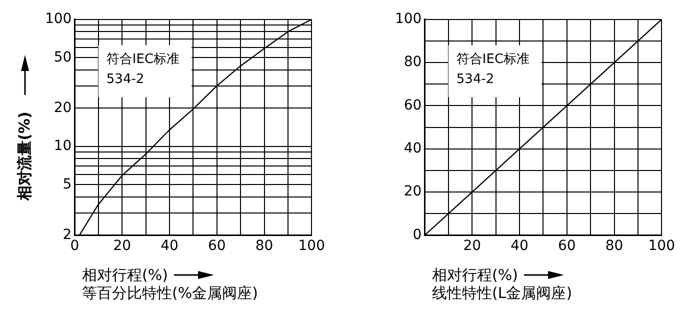 Image resolution: width=689 pixels, height=327 pixels. What do you see at coordinates (413, 148) in the screenshot?
I see `y-tick-label: 40` at bounding box center [413, 148].